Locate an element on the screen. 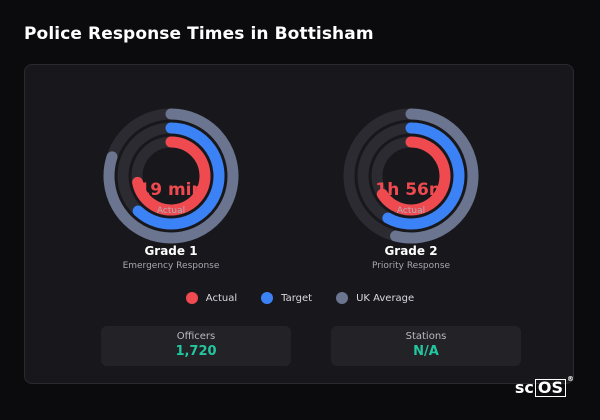 Image resolution: width=600 pixels, height=420 pixels. grade1-target-ring is located at coordinates (178, 176).